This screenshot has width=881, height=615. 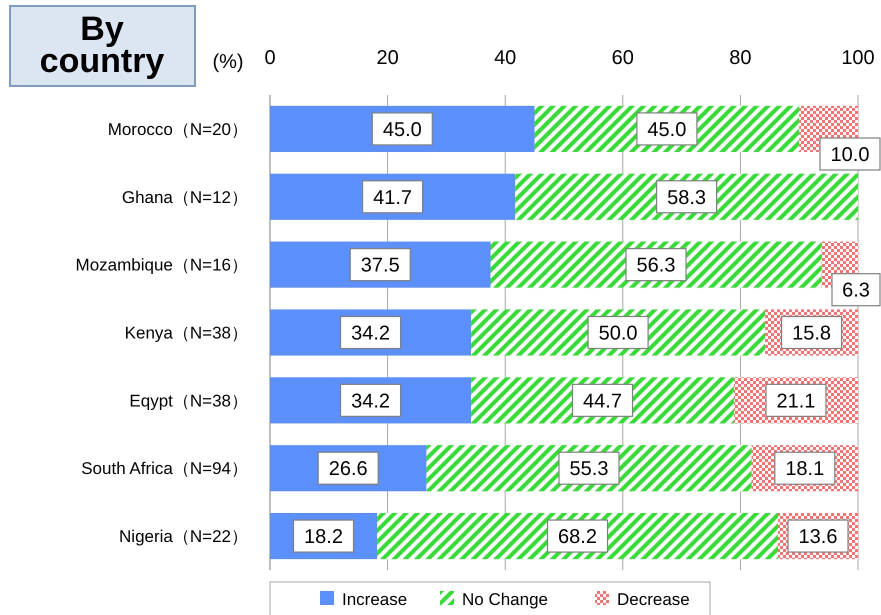 I want to click on chart-title: By country, so click(x=102, y=45).